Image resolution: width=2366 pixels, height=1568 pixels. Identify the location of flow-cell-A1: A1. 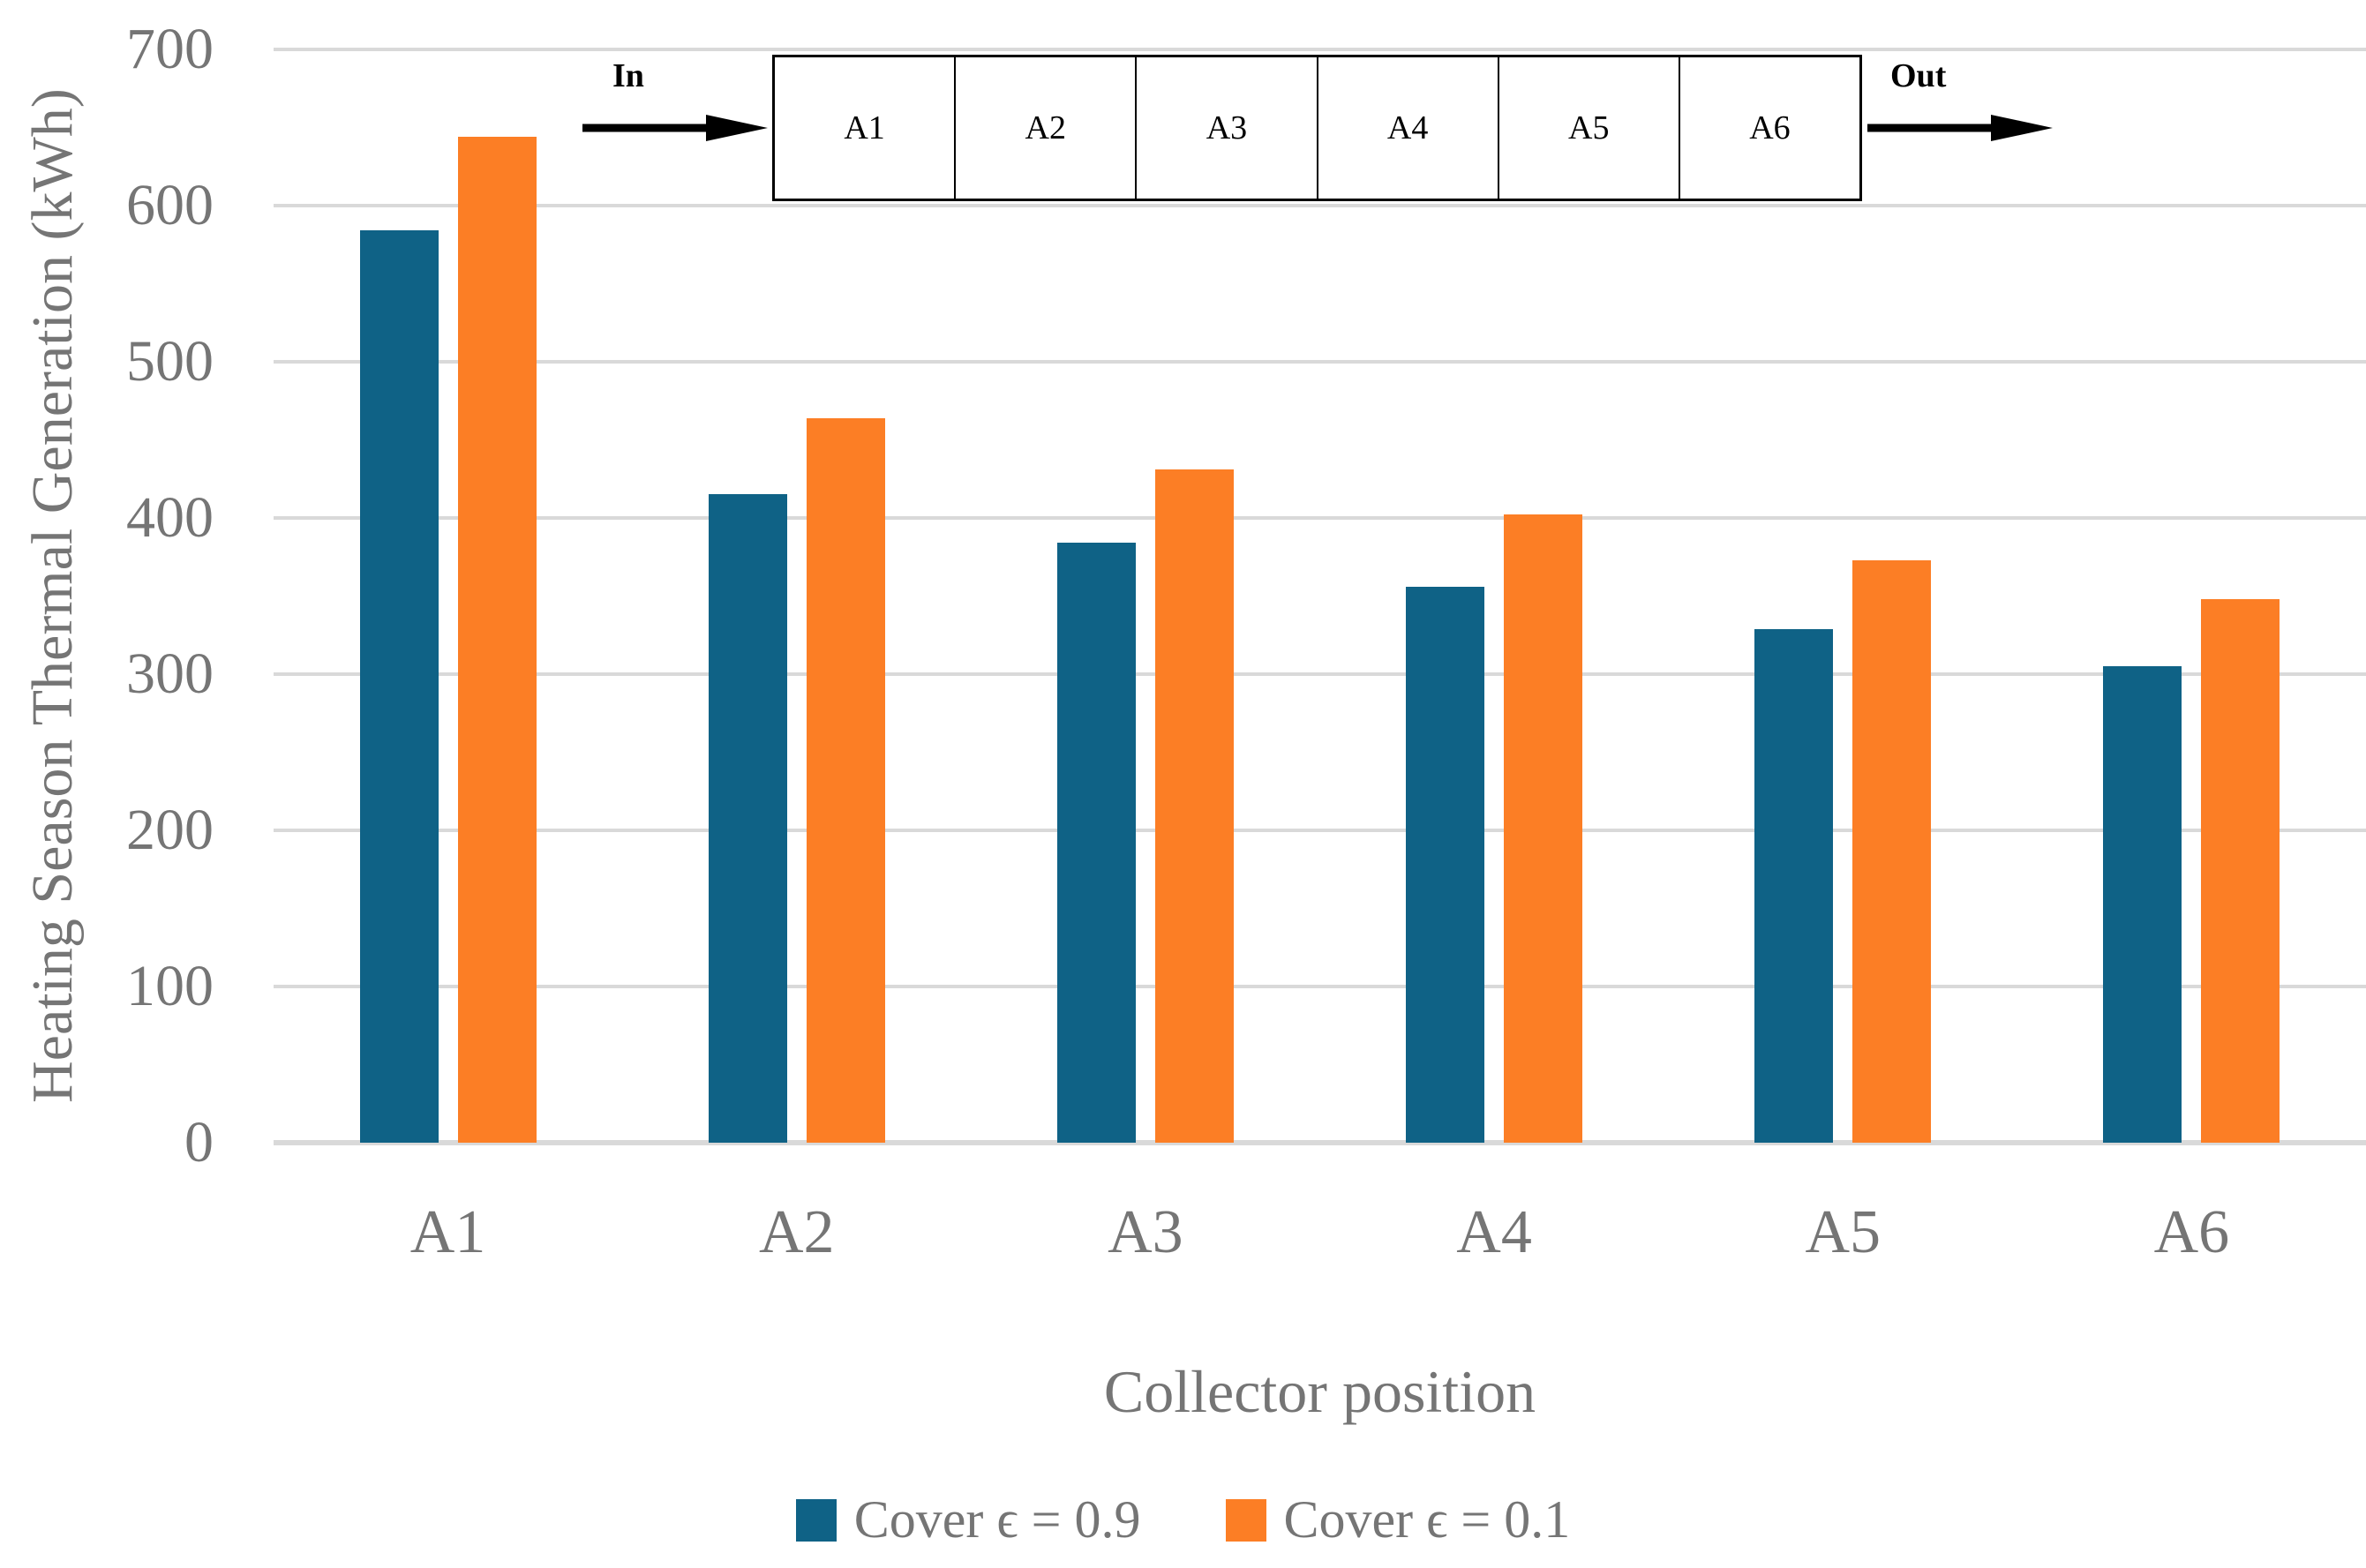
(866, 128).